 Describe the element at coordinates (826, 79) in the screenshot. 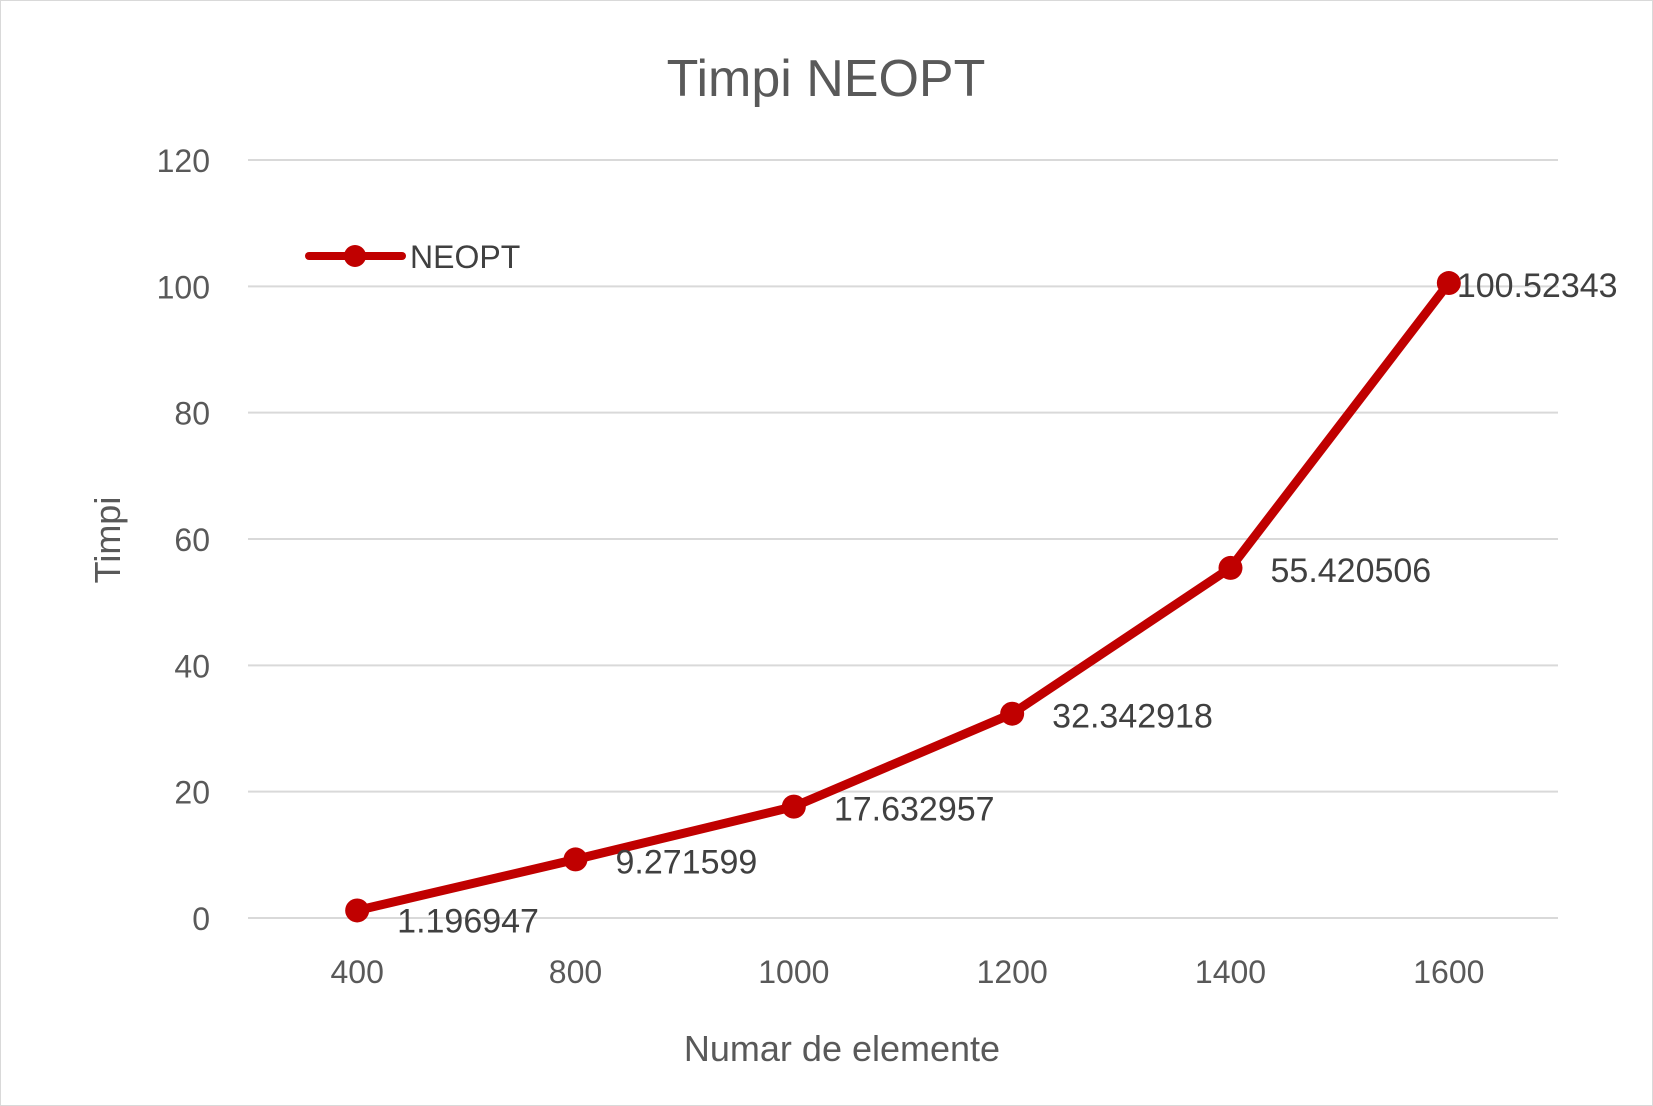

I see `chart-title: Timpi NEOPT` at that location.